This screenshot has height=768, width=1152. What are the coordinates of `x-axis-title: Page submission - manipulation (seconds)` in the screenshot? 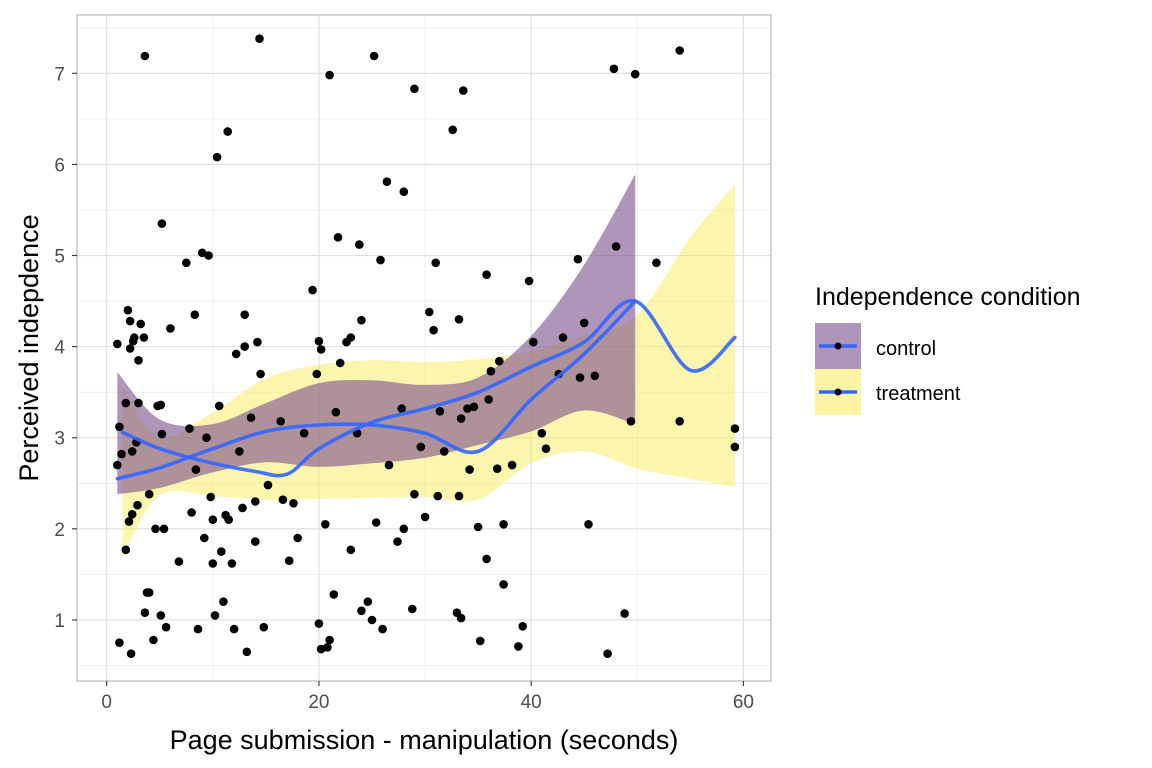 It's located at (424, 740).